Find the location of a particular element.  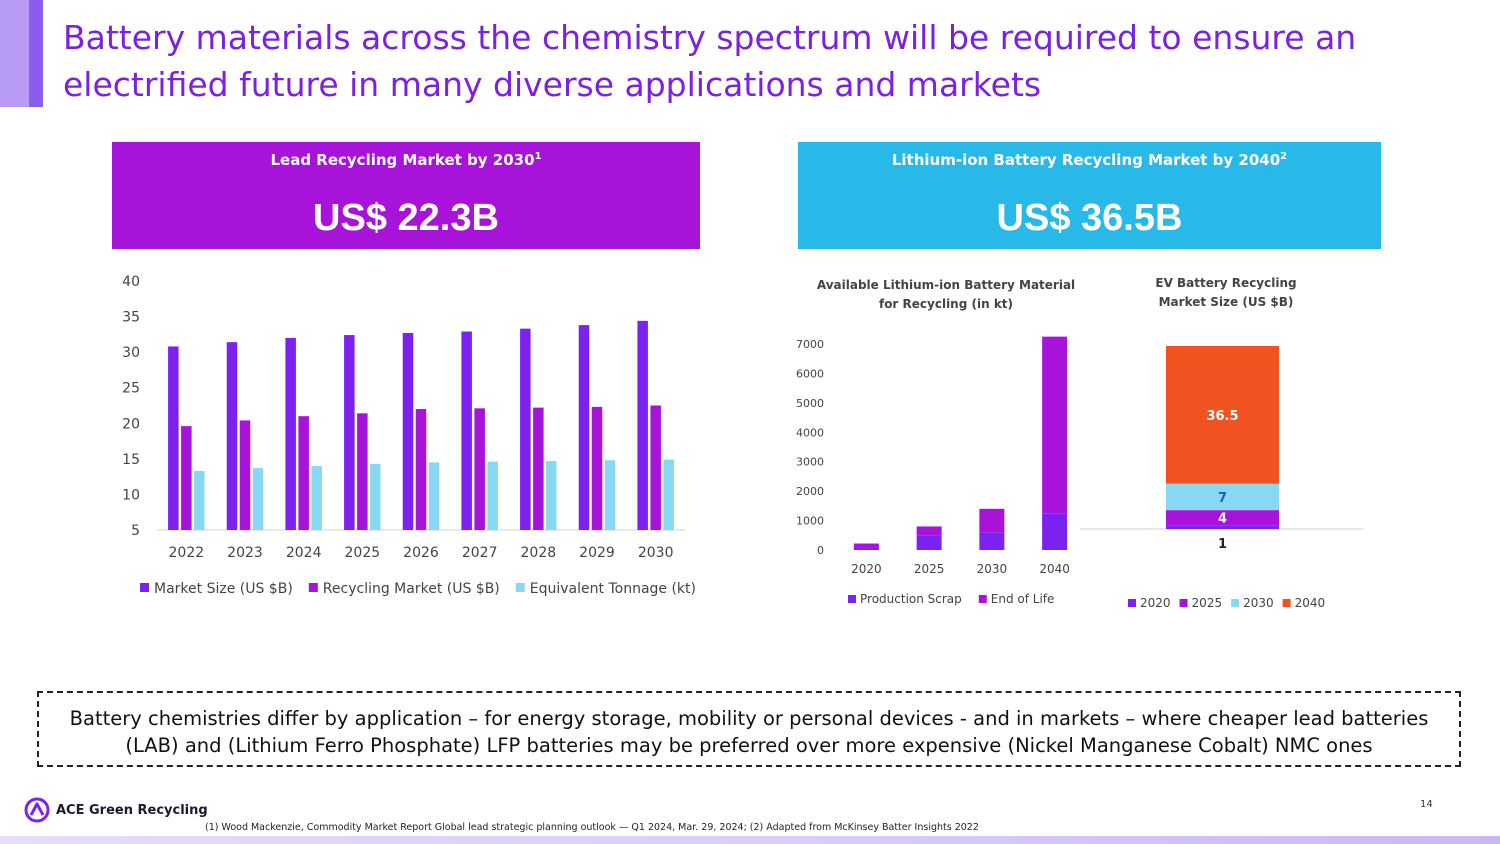

ev-data-label: 36.5 is located at coordinates (1222, 416).